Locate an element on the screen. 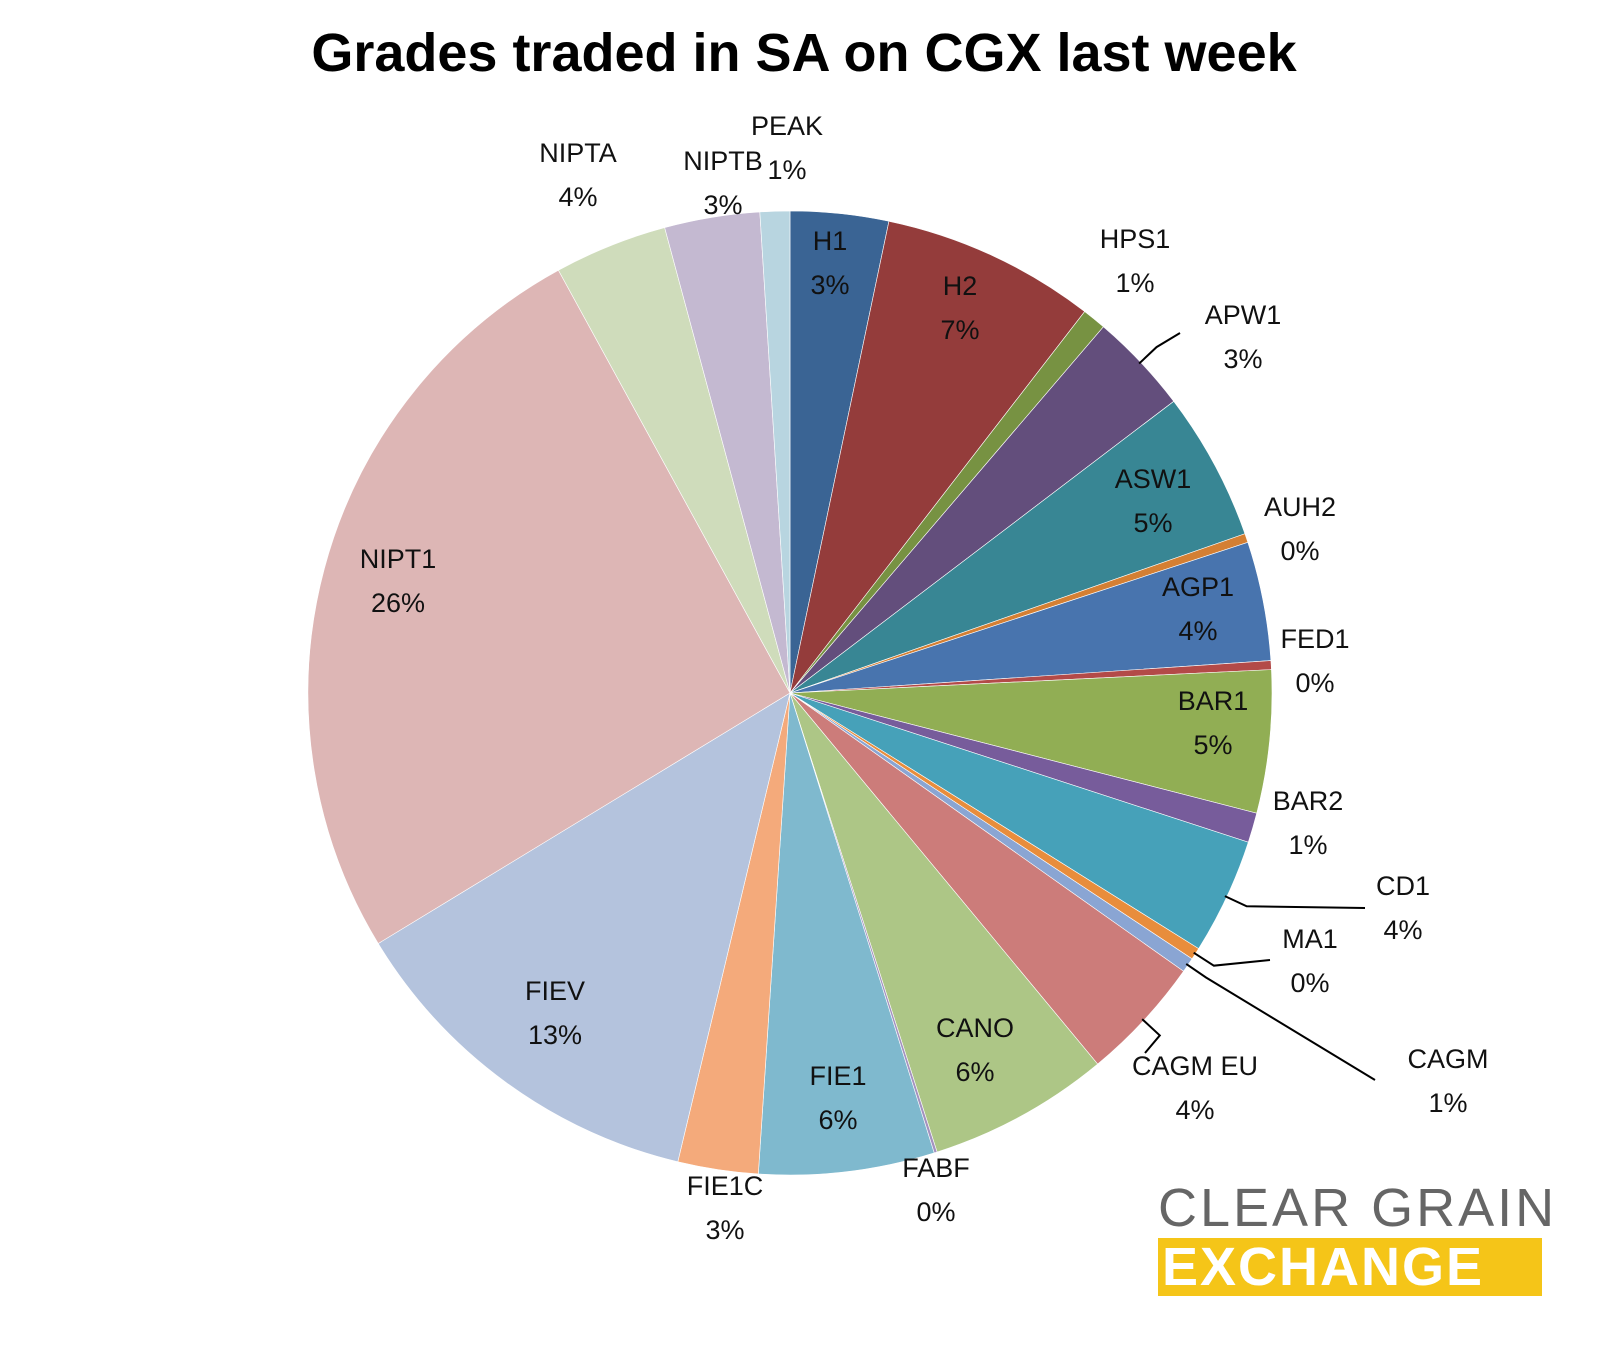 Image resolution: width=1608 pixels, height=1351 pixels. slice-label-cd1: CD1 4% is located at coordinates (1403, 908).